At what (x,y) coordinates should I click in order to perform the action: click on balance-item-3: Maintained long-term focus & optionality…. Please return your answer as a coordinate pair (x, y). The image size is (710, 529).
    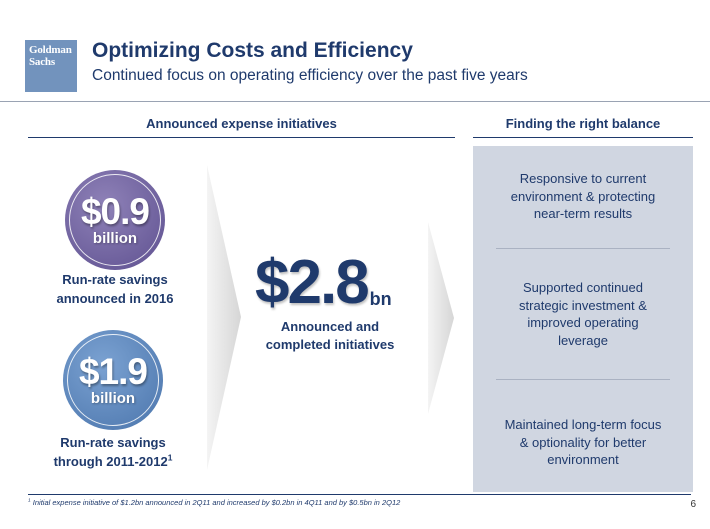
    Looking at the image, I should click on (583, 442).